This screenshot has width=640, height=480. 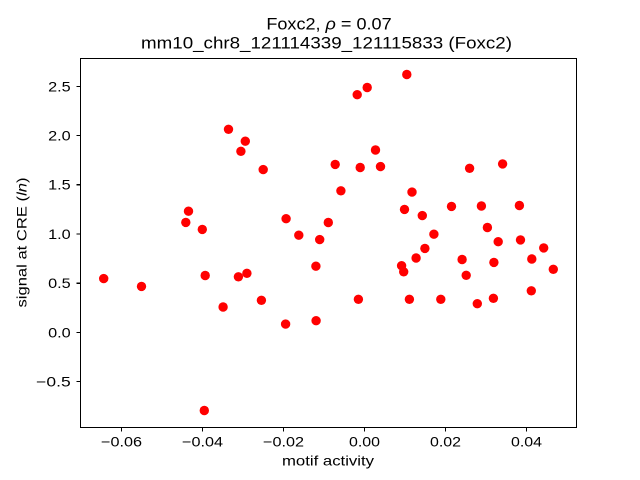 What do you see at coordinates (364, 442) in the screenshot?
I see `svg-text: 0.00` at bounding box center [364, 442].